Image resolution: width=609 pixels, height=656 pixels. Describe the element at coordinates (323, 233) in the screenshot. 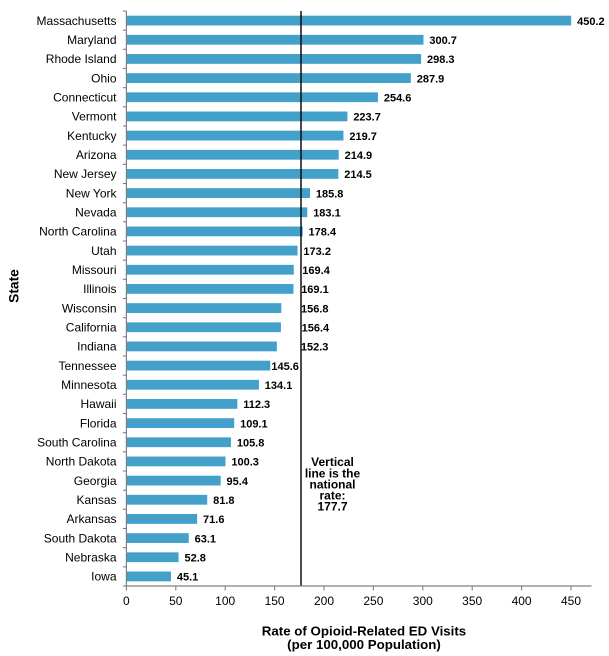

I see `svg-text: 178.4` at that location.